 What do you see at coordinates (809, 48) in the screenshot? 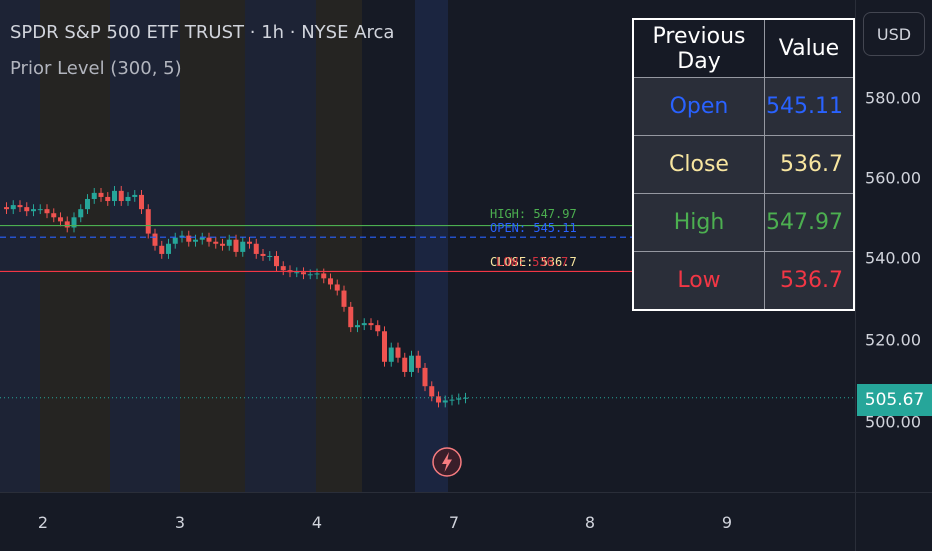
I see `table-header-value: Value` at bounding box center [809, 48].